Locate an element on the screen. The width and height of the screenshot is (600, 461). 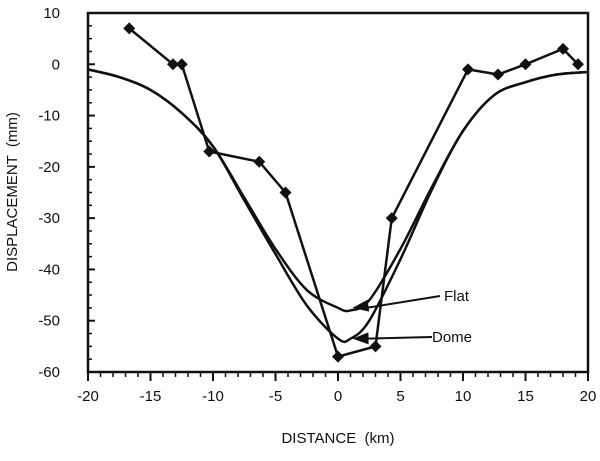
x-tick-label: -10 is located at coordinates (213, 396).